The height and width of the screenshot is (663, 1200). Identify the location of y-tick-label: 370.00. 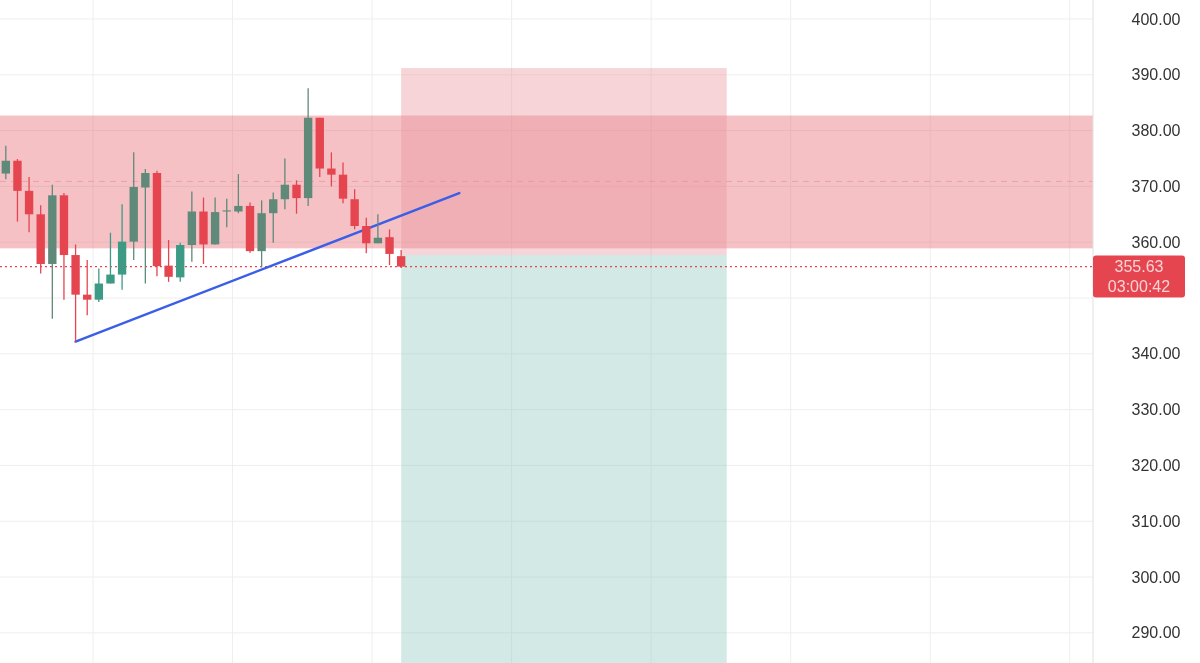
(1156, 186).